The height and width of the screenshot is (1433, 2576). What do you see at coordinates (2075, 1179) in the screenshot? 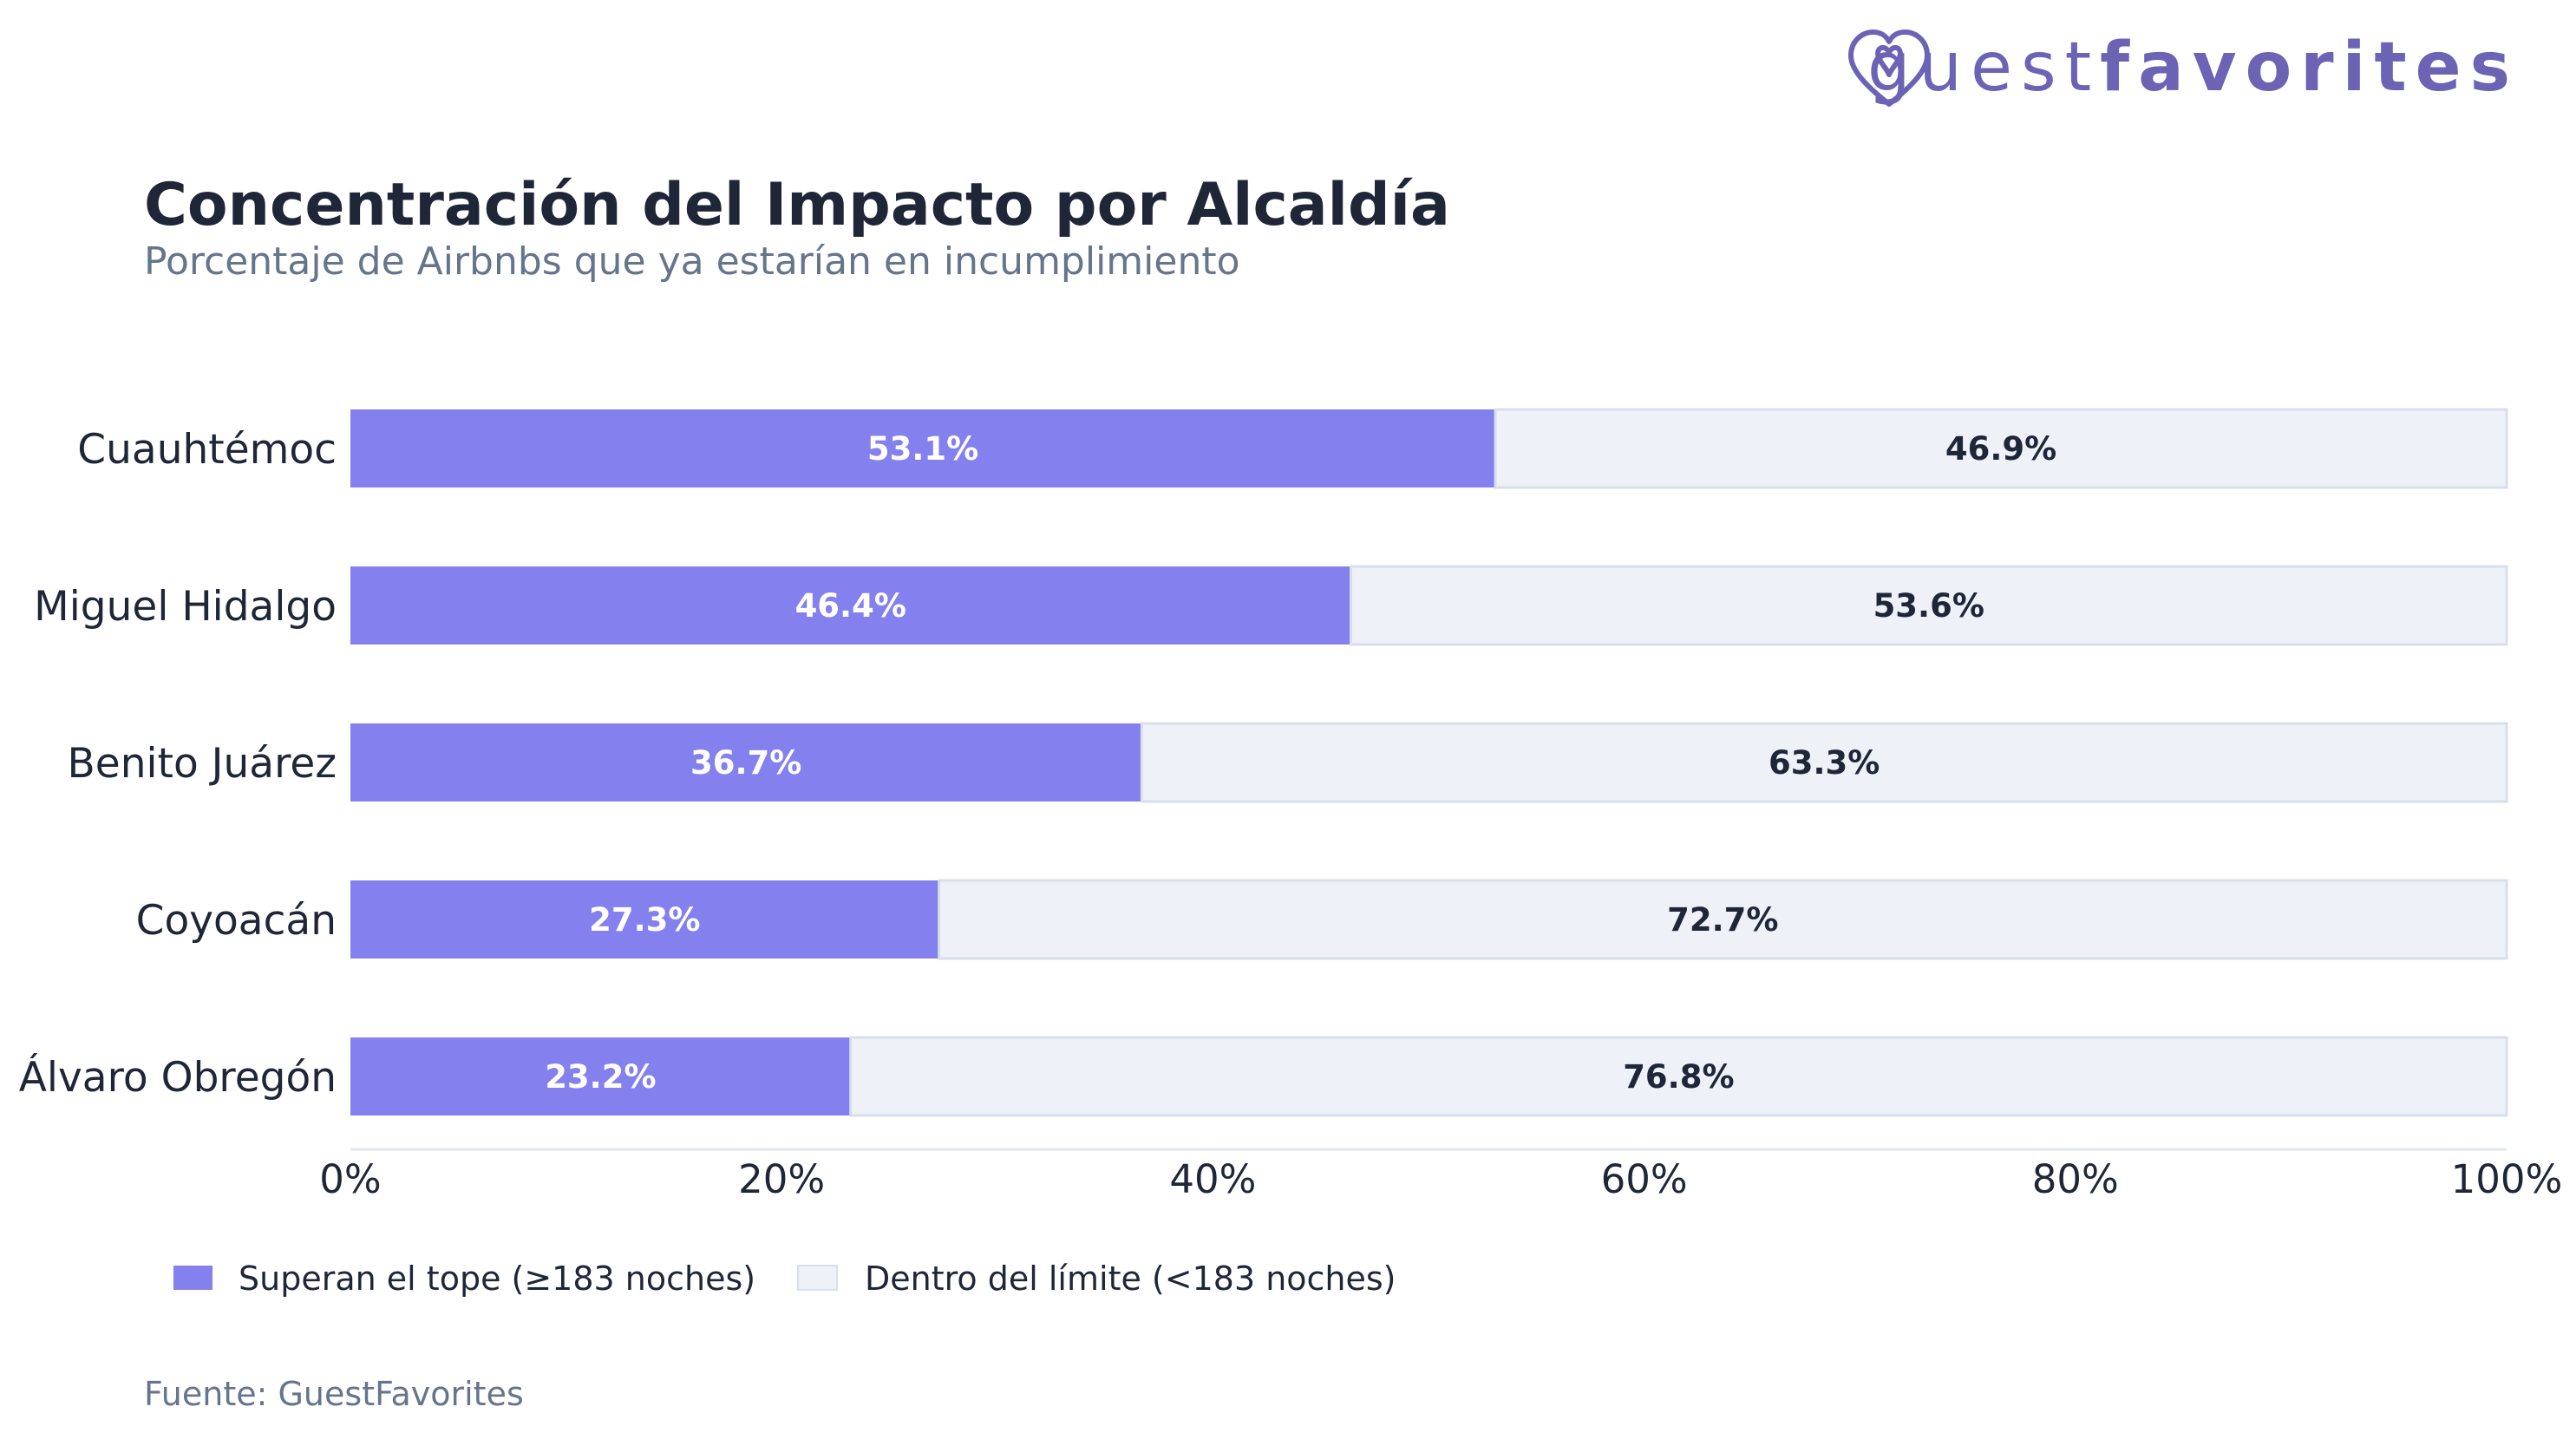
I see `x-tick-label: 80%` at bounding box center [2075, 1179].